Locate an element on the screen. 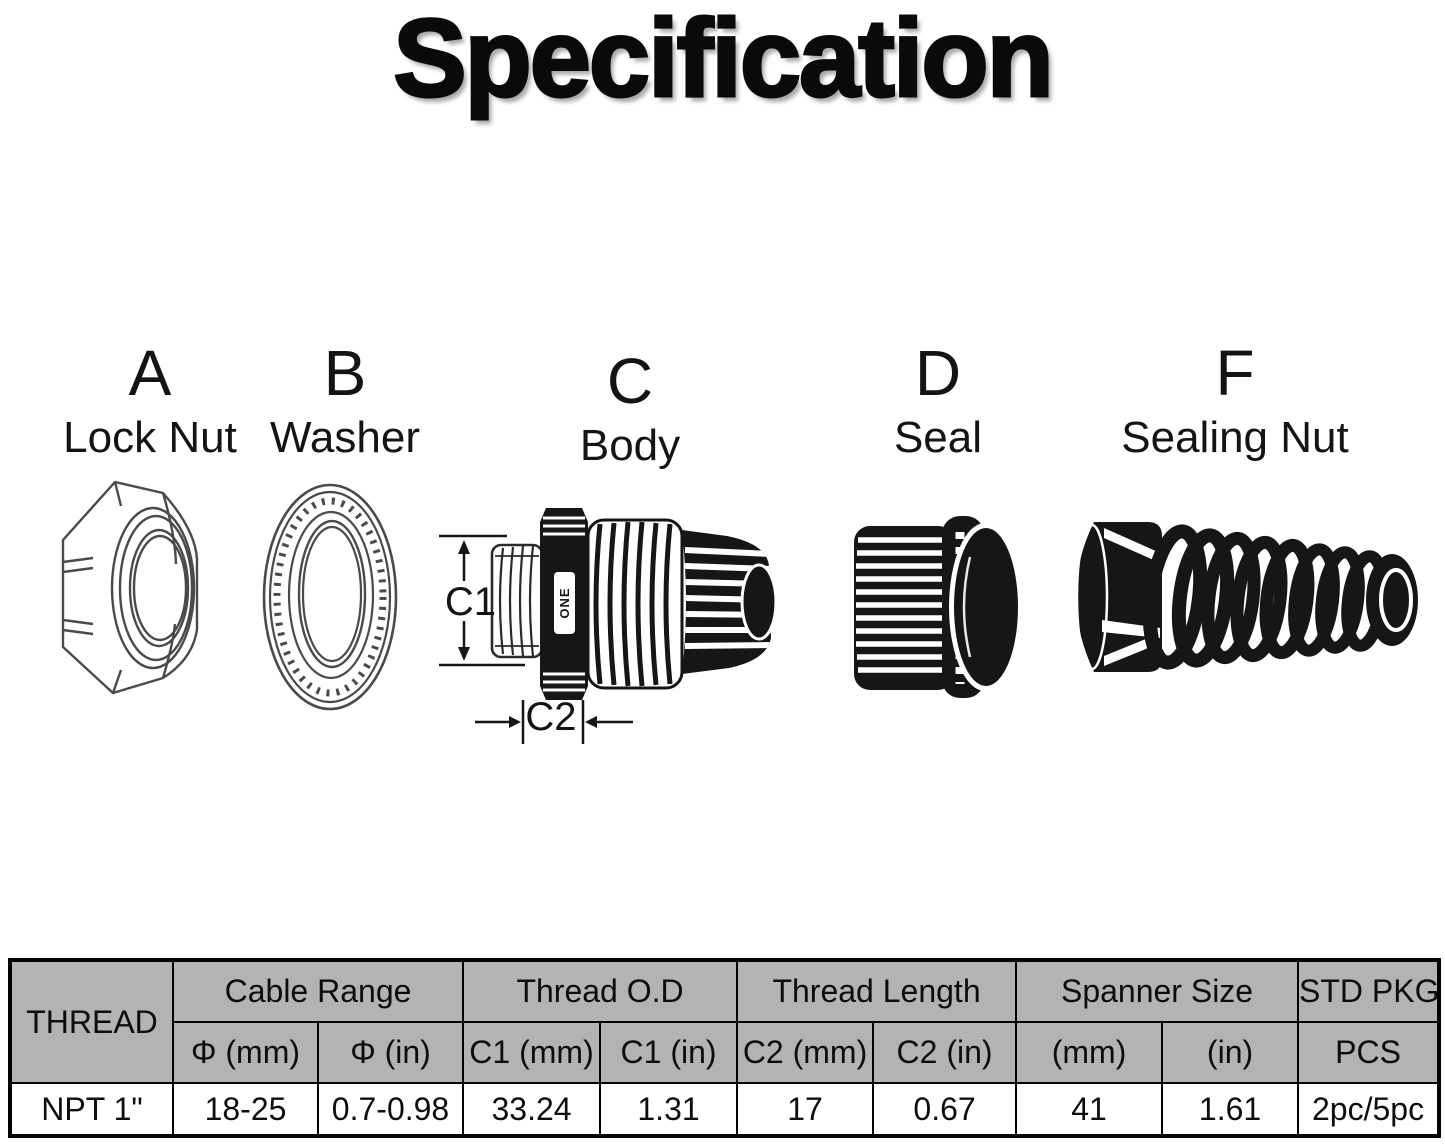 This screenshot has width=1445, height=1146. c2-dimension-lines is located at coordinates (554, 722).